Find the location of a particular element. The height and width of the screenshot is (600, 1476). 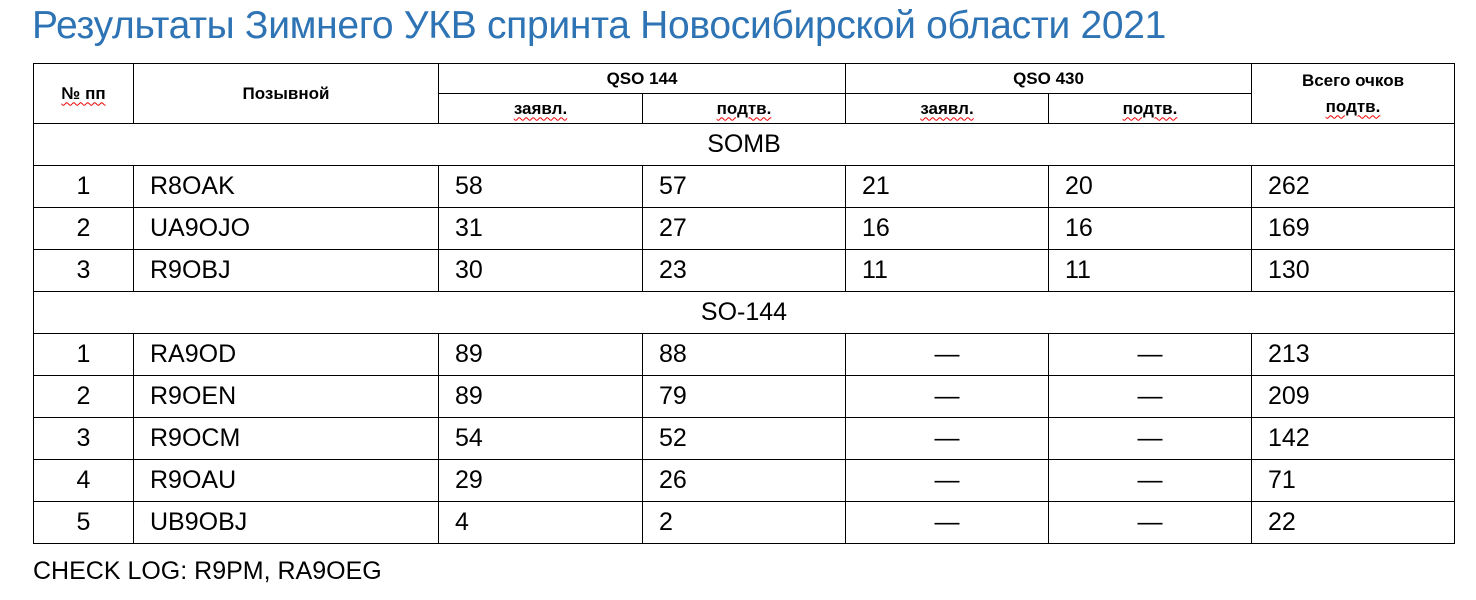

table-row: 4 R9OAU 29 26— —71 is located at coordinates (744, 480).